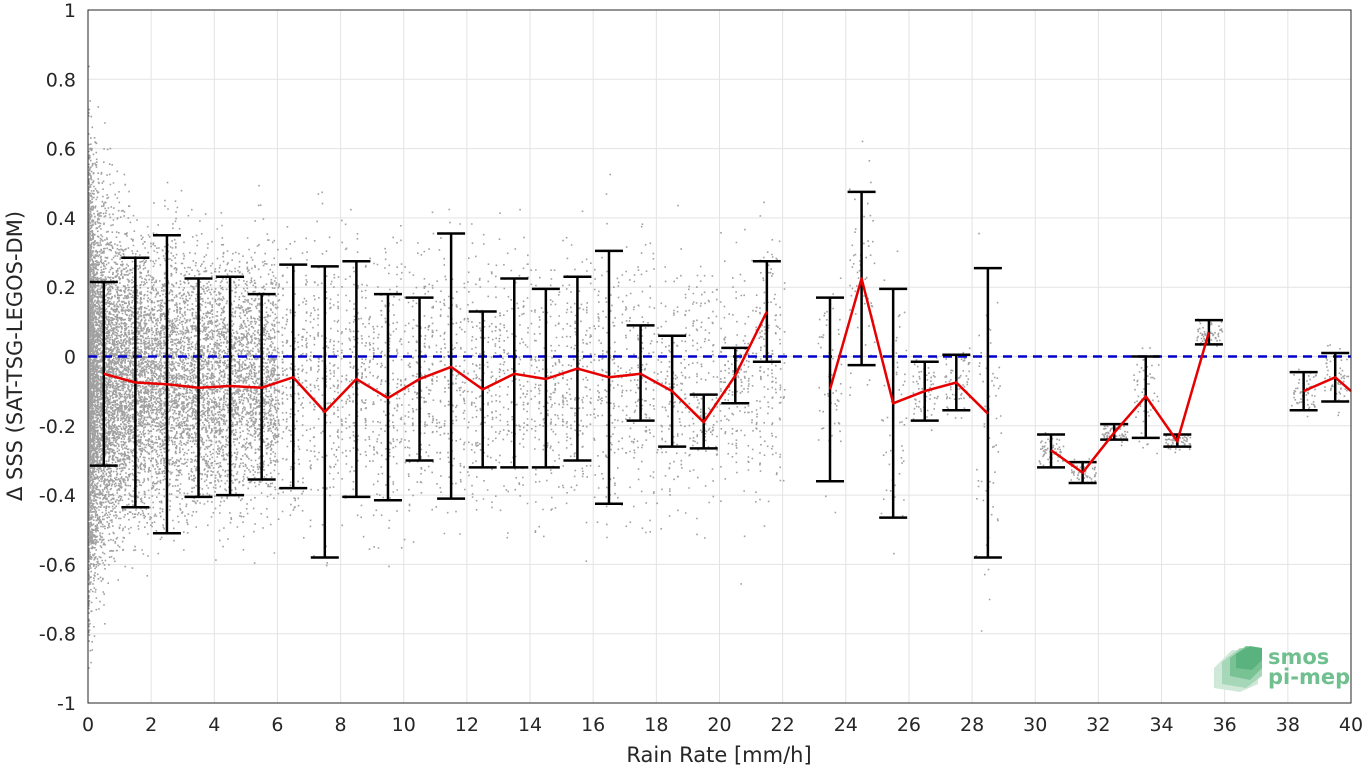 The image size is (1366, 769). I want to click on y-tick-label: 0.6, so click(61, 150).